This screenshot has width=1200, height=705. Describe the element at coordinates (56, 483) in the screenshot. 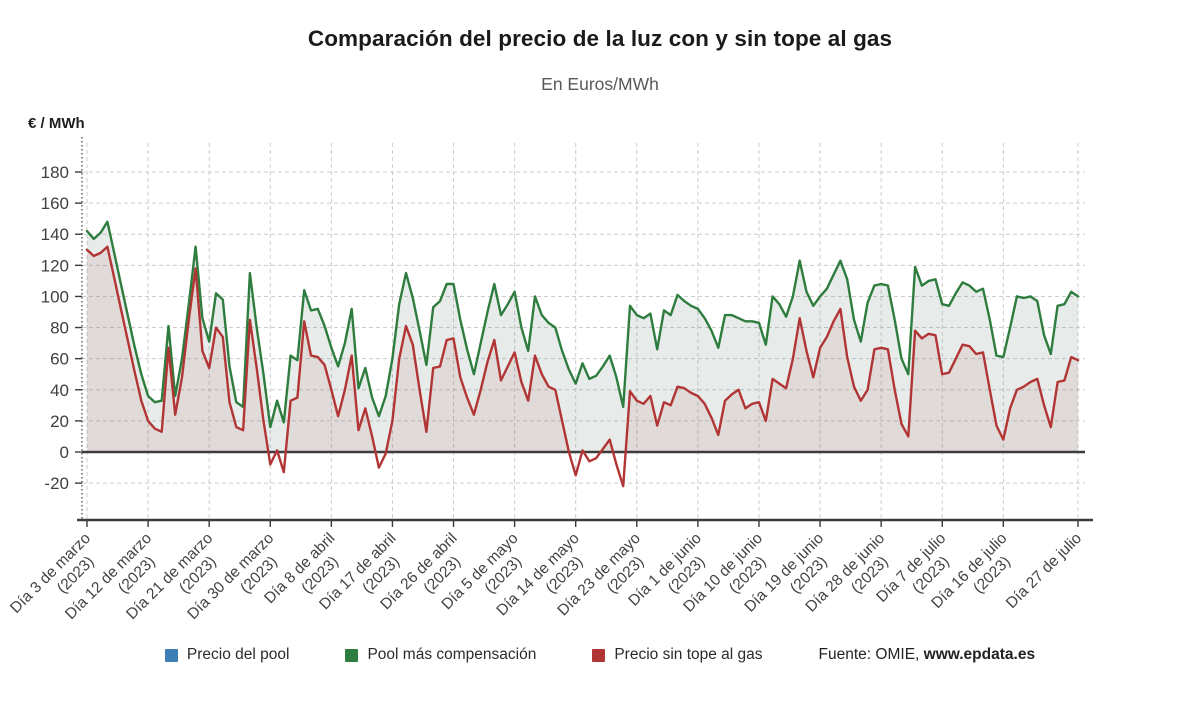

I see `y-tick-label: -20` at that location.